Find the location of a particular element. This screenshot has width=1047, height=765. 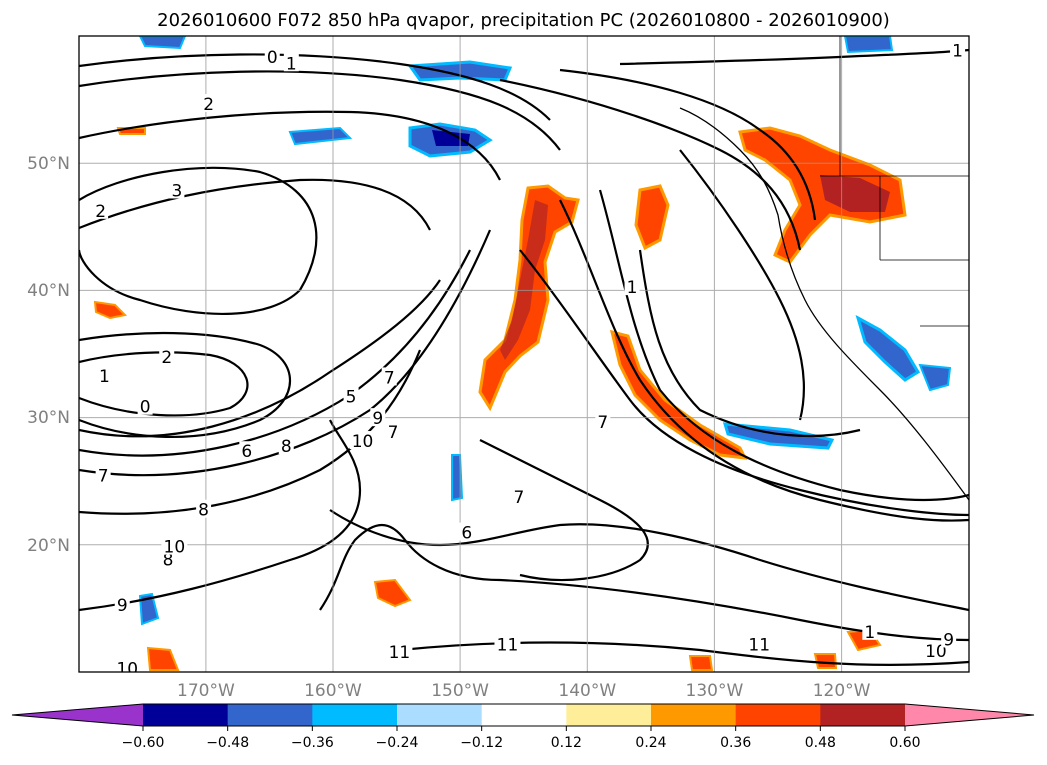

precip-blob-east-north is located at coordinates (652, 217).